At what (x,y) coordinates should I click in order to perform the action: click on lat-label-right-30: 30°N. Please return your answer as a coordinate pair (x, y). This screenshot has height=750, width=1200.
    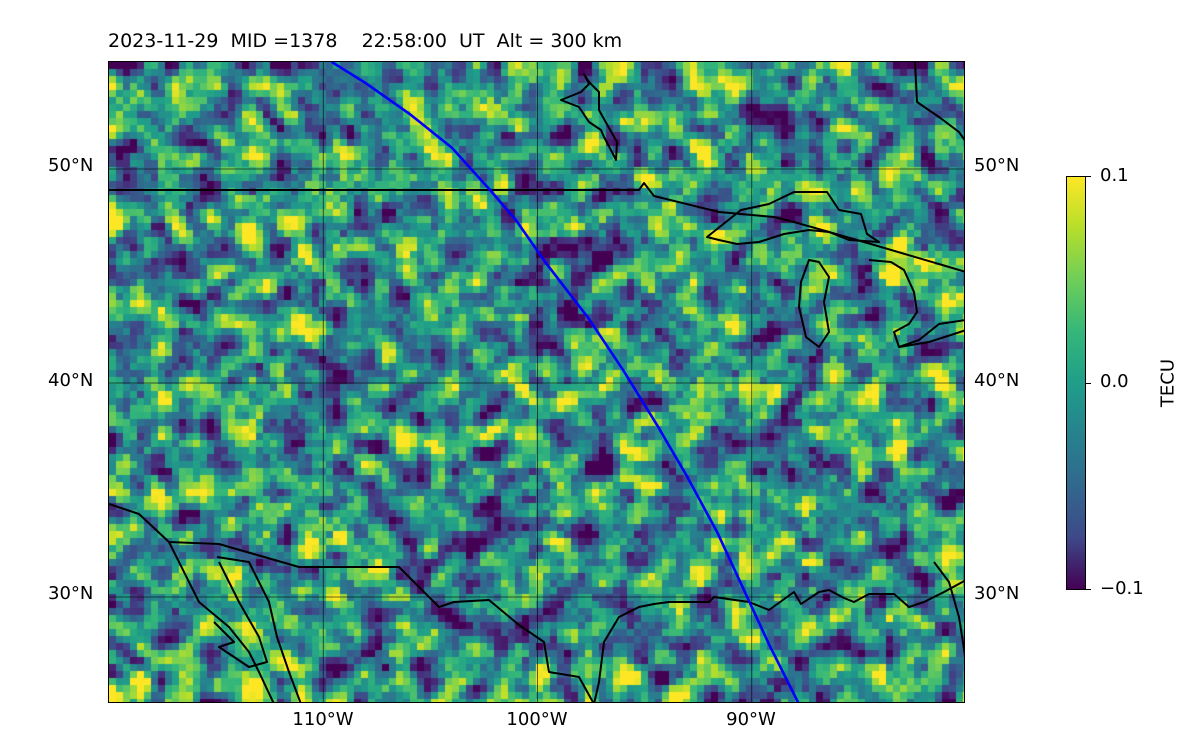
    Looking at the image, I should click on (997, 593).